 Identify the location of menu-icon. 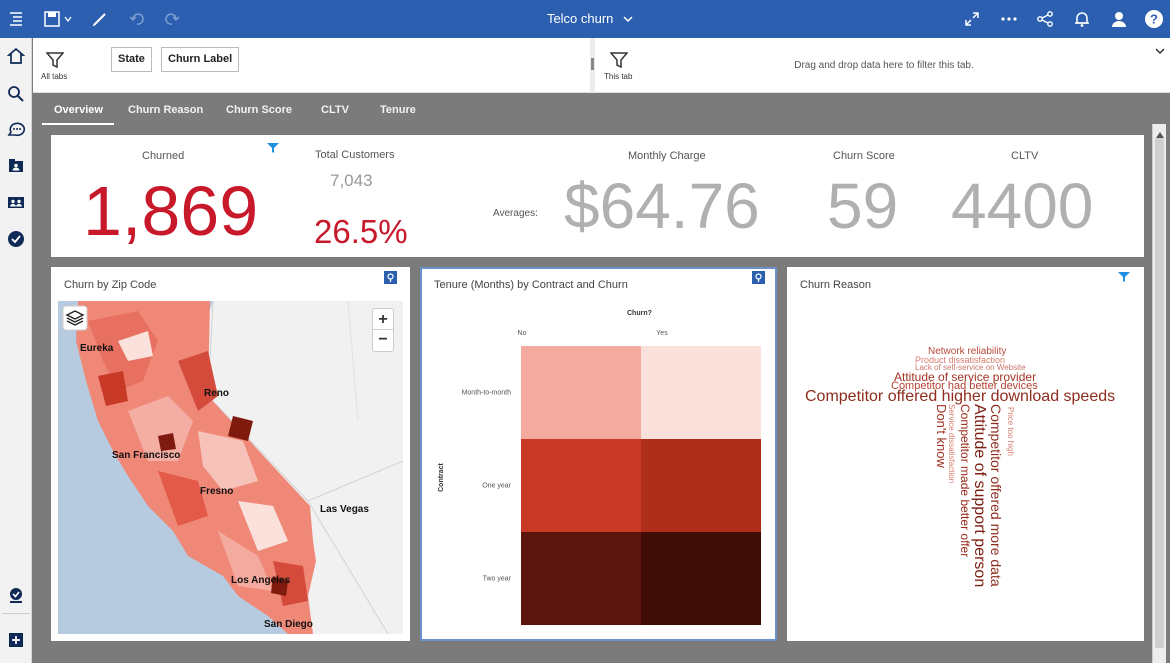
(16, 19).